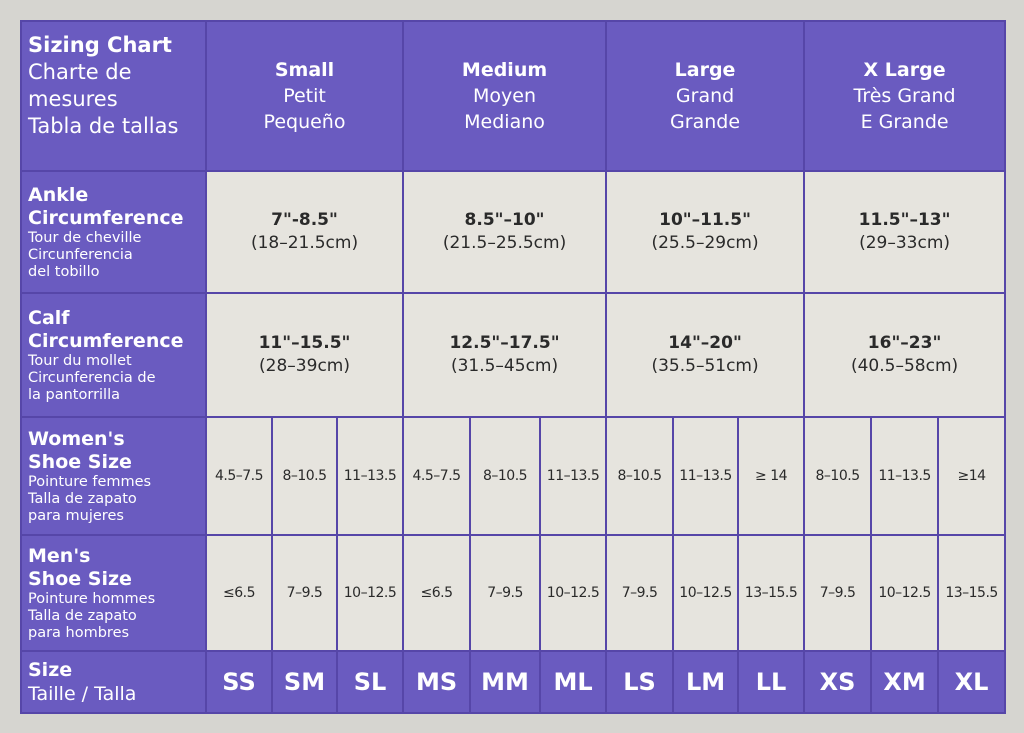  I want to click on chart-title-en: Sizing Chart, so click(100, 45).